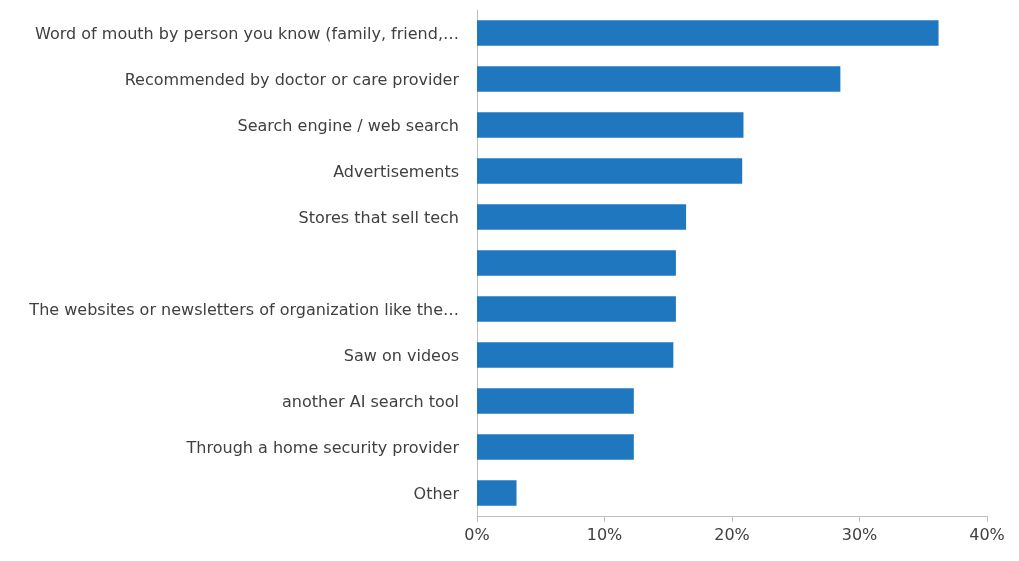 The image size is (1019, 561). I want to click on y-tick-label: Stores that sell tech, so click(378, 217).